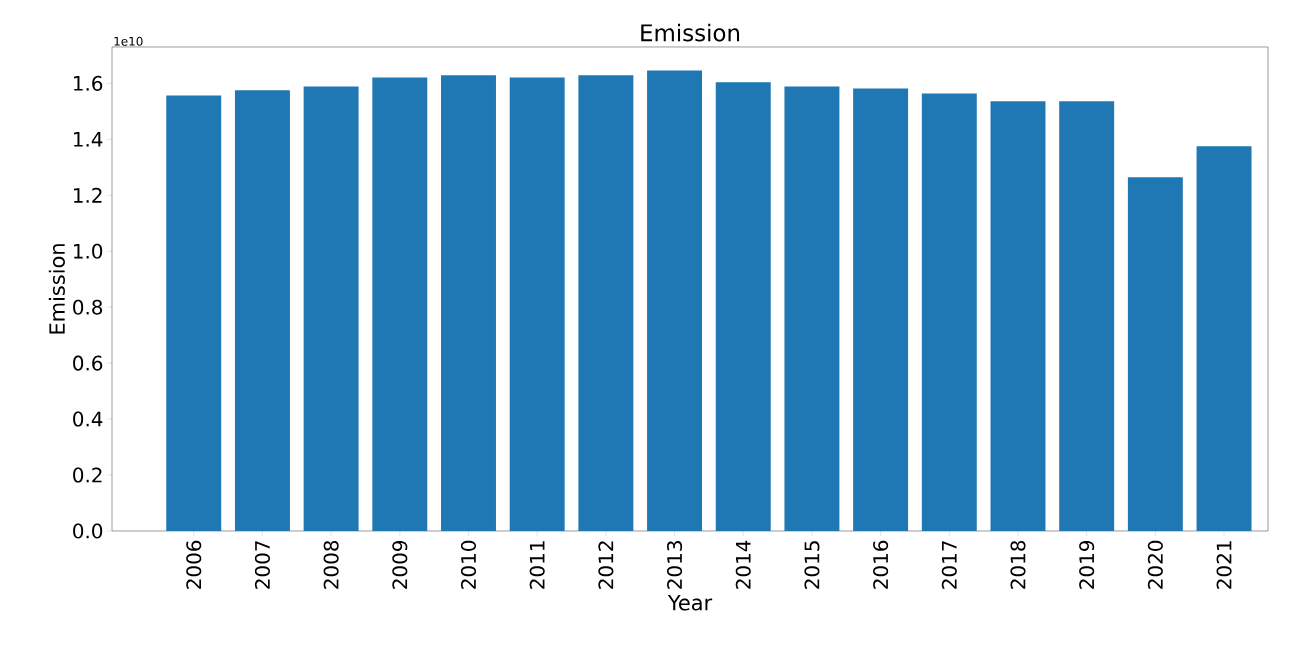 The image size is (1297, 660). What do you see at coordinates (400, 564) in the screenshot?
I see `x-tick-label: 2009` at bounding box center [400, 564].